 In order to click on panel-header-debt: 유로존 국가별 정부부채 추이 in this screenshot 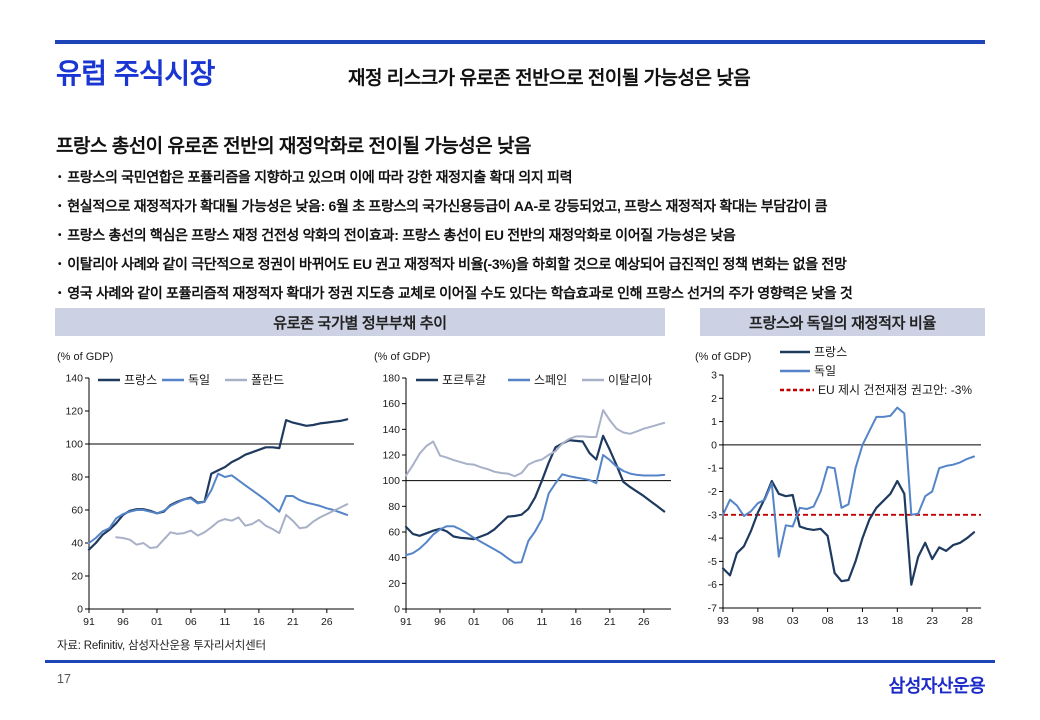, I will do `click(360, 322)`.